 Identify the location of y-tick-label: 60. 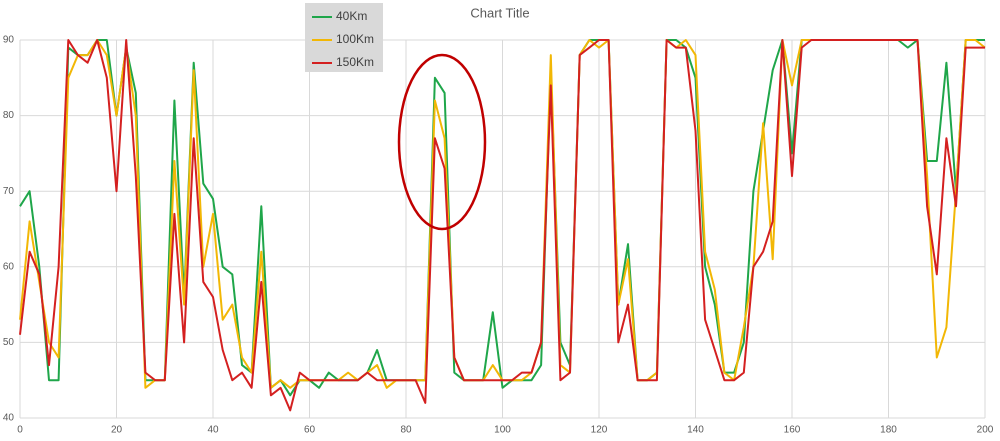
(9, 266).